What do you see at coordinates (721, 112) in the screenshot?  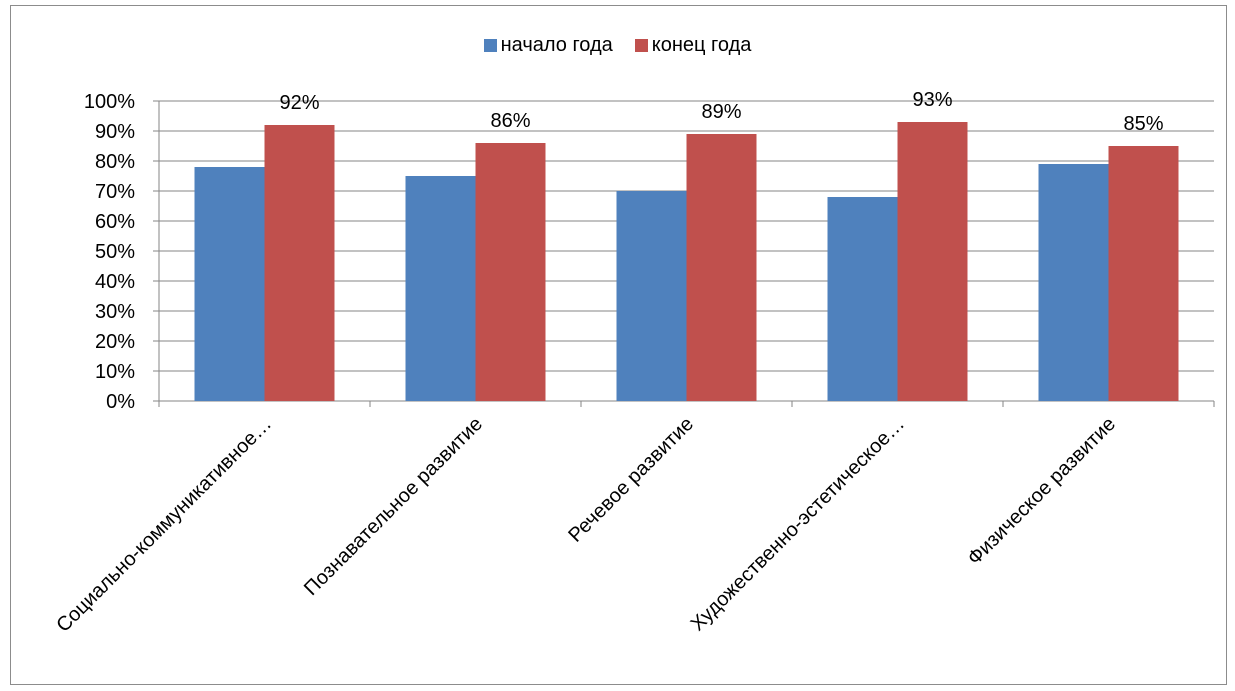 I see `data-label: 89%` at bounding box center [721, 112].